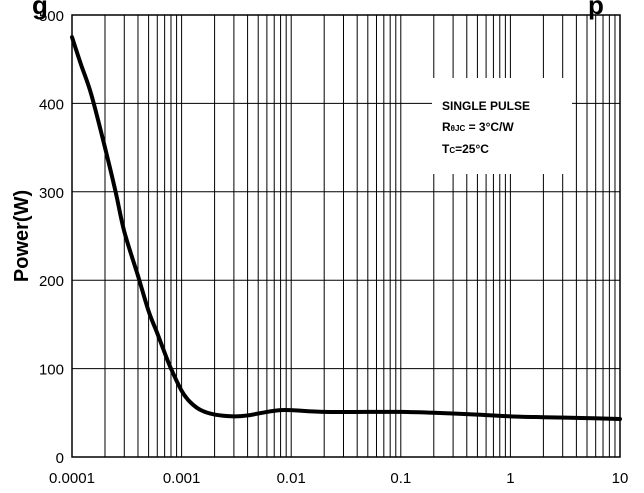 Image resolution: width=644 pixels, height=493 pixels. Describe the element at coordinates (446, 149) in the screenshot. I see `annotation-line-3-main: T` at that location.